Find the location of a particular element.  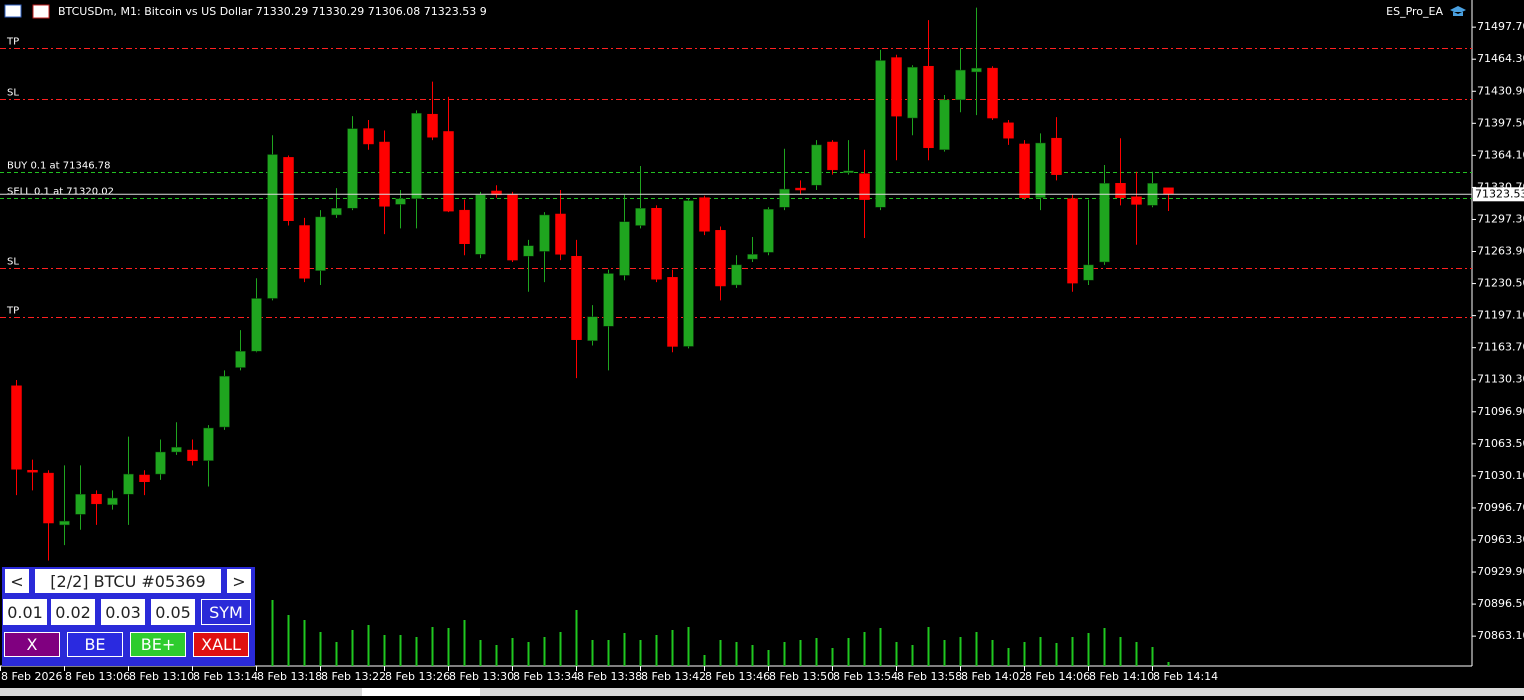

position-label: [2/2] BTCU #05369 is located at coordinates (128, 581).